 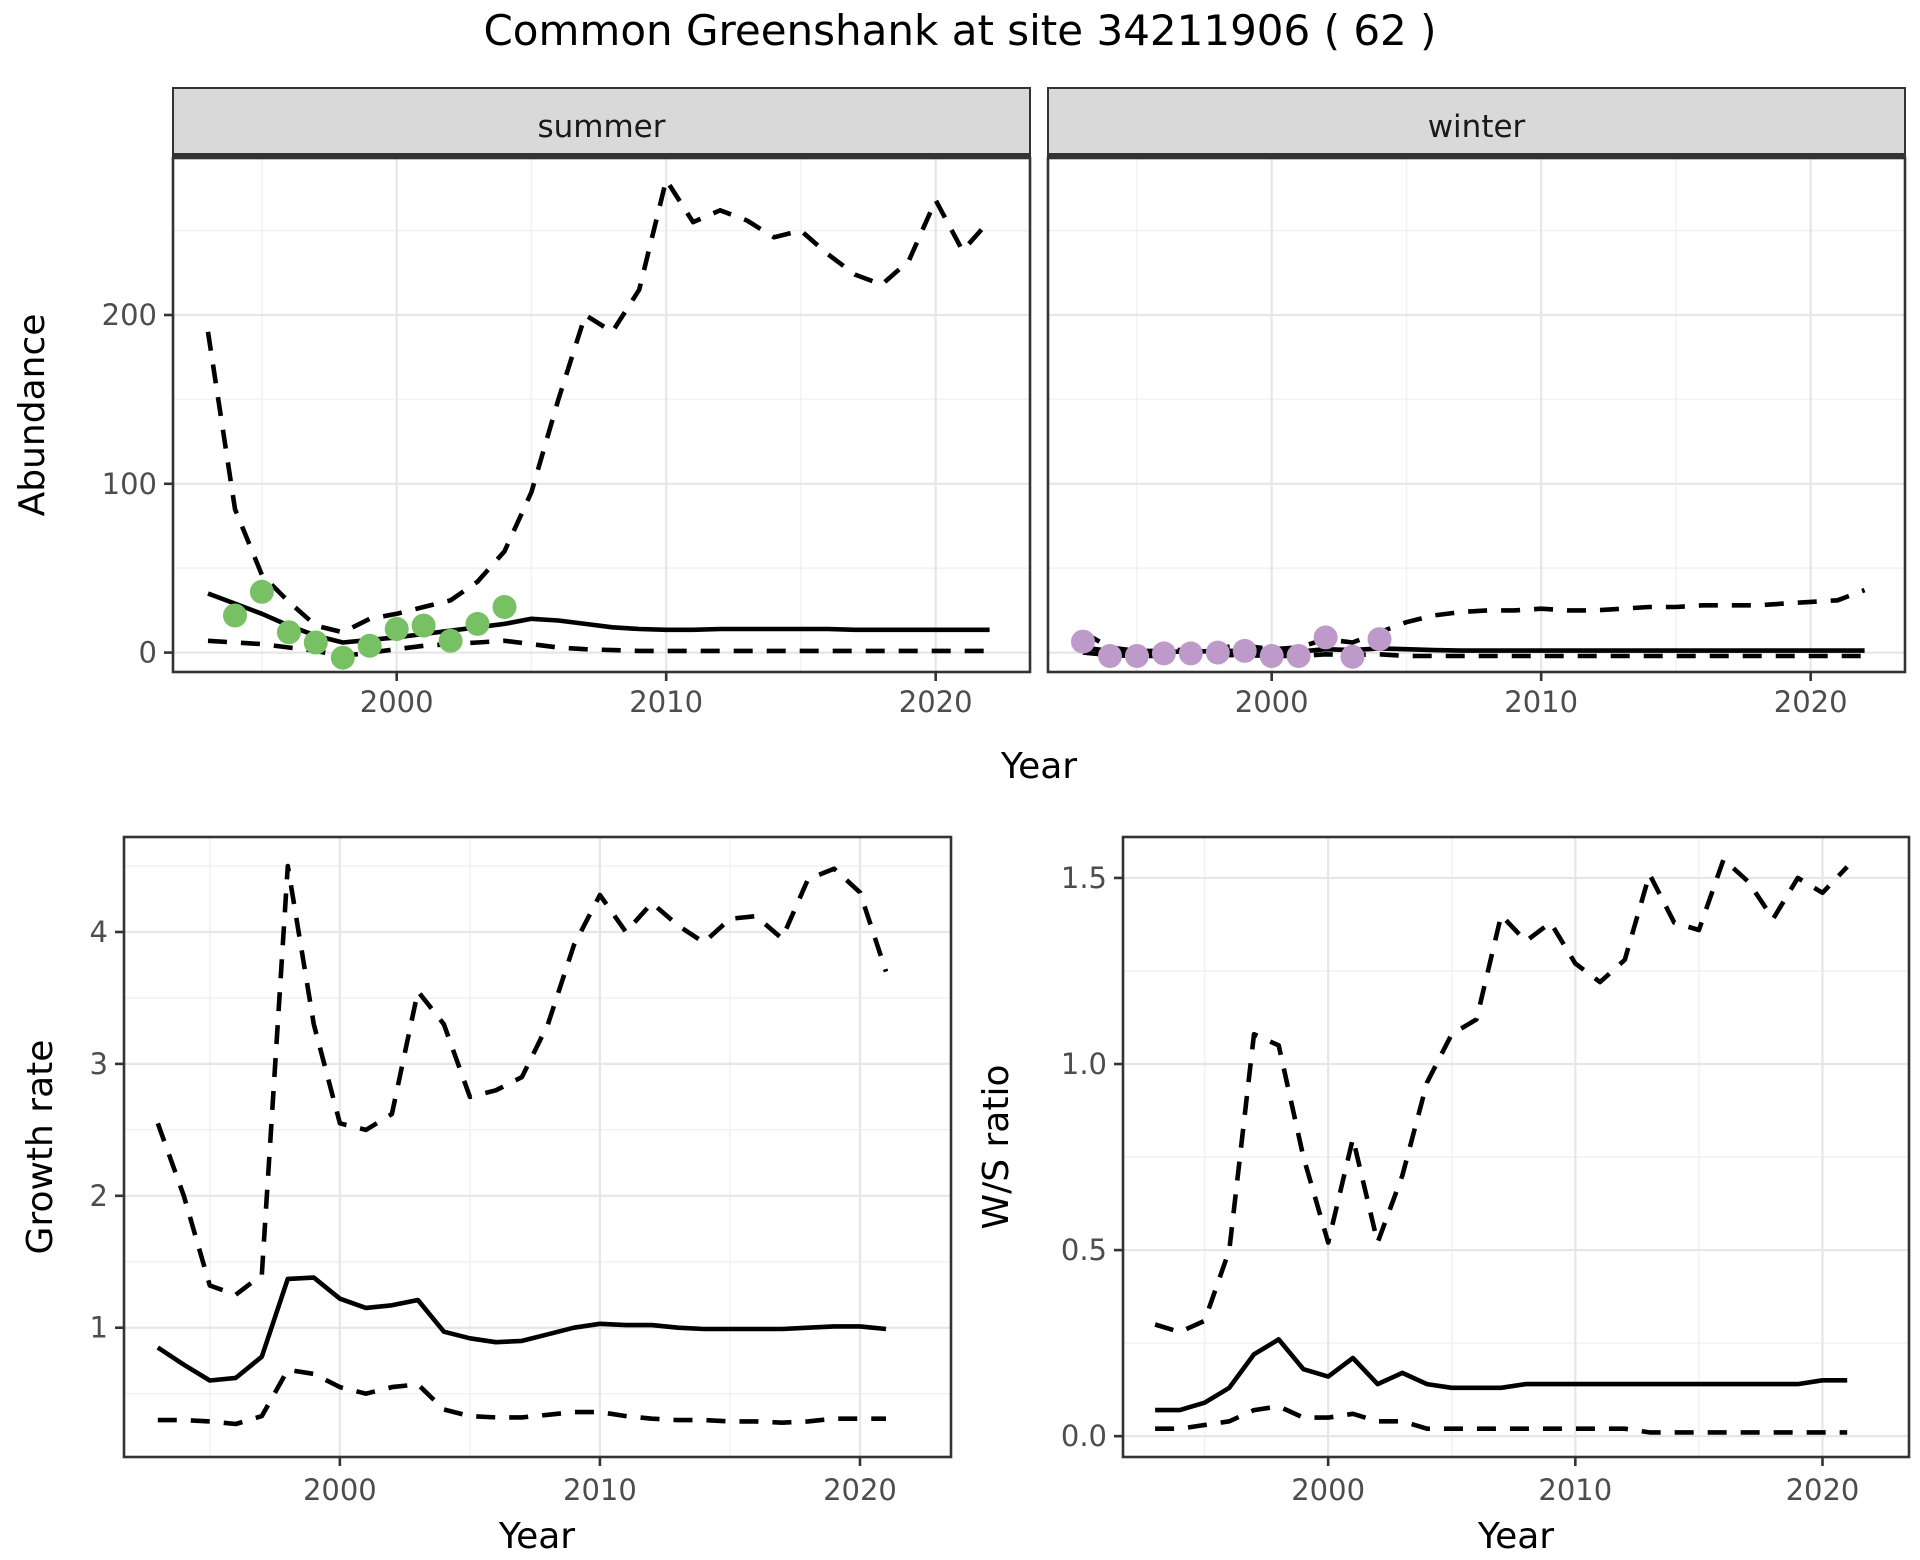 I want to click on top-y-axis-title: Abundance, so click(x=32, y=415).